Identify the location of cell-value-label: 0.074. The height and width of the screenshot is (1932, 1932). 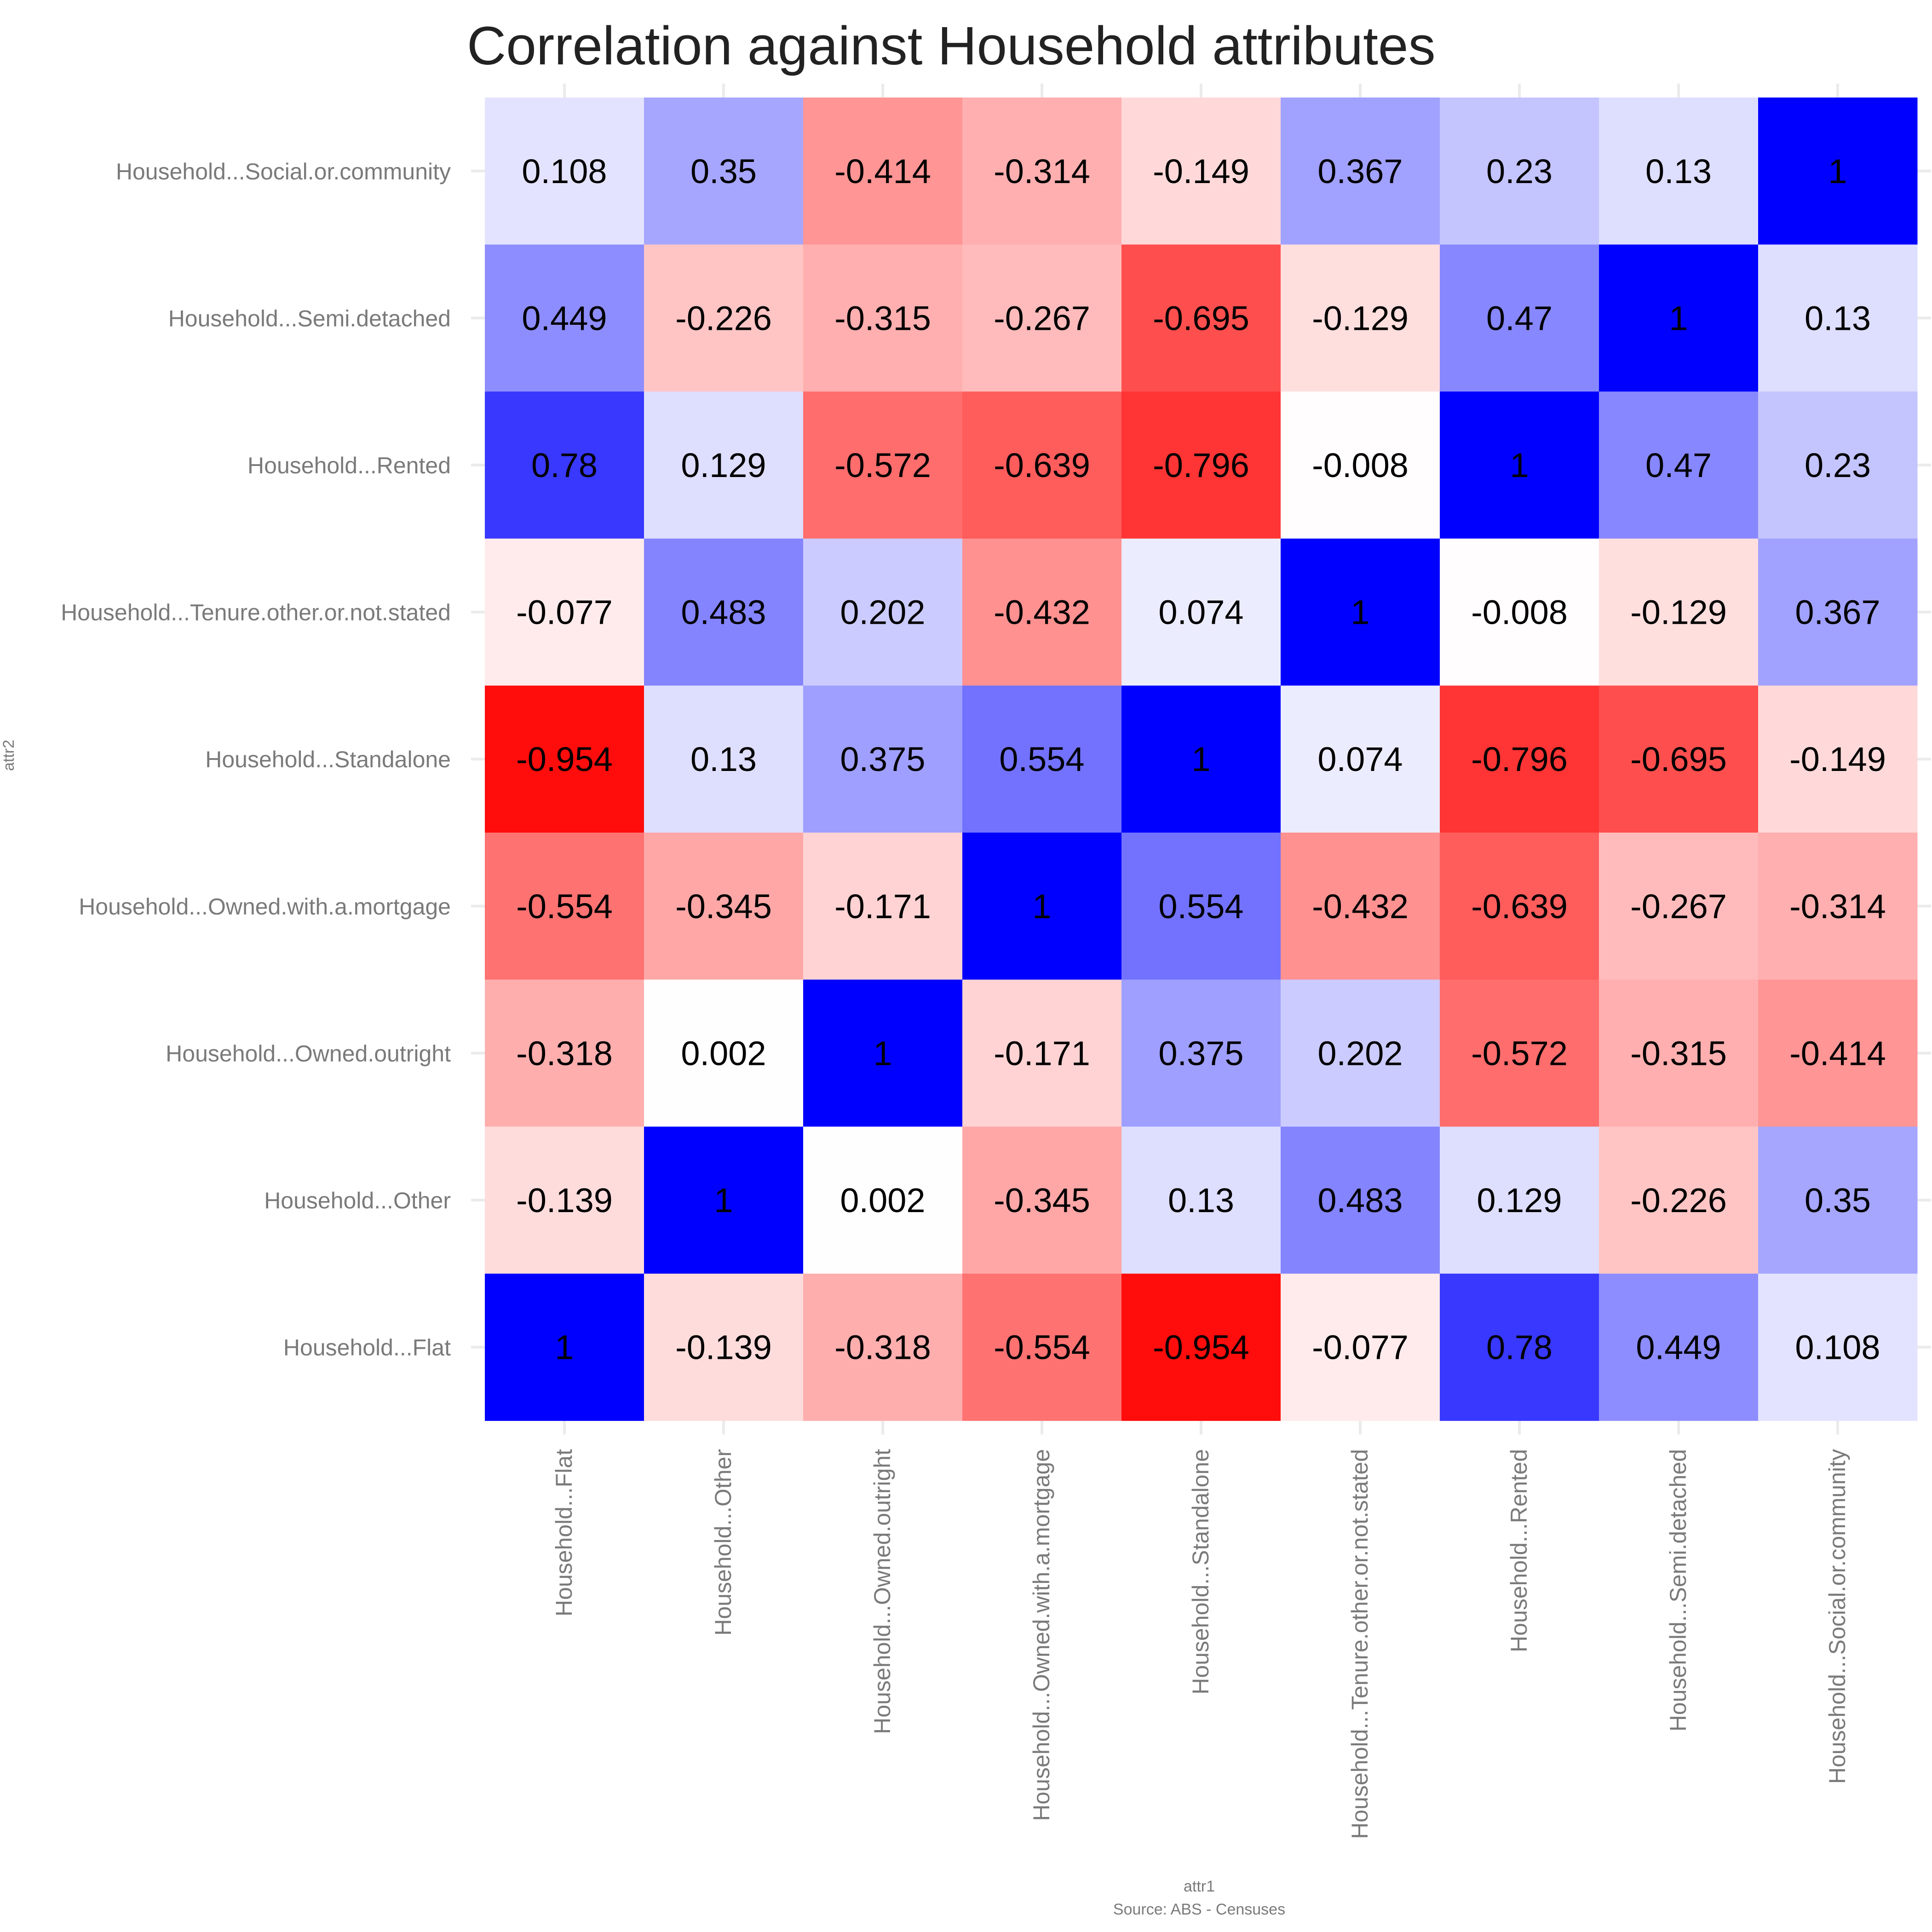
(1200, 612).